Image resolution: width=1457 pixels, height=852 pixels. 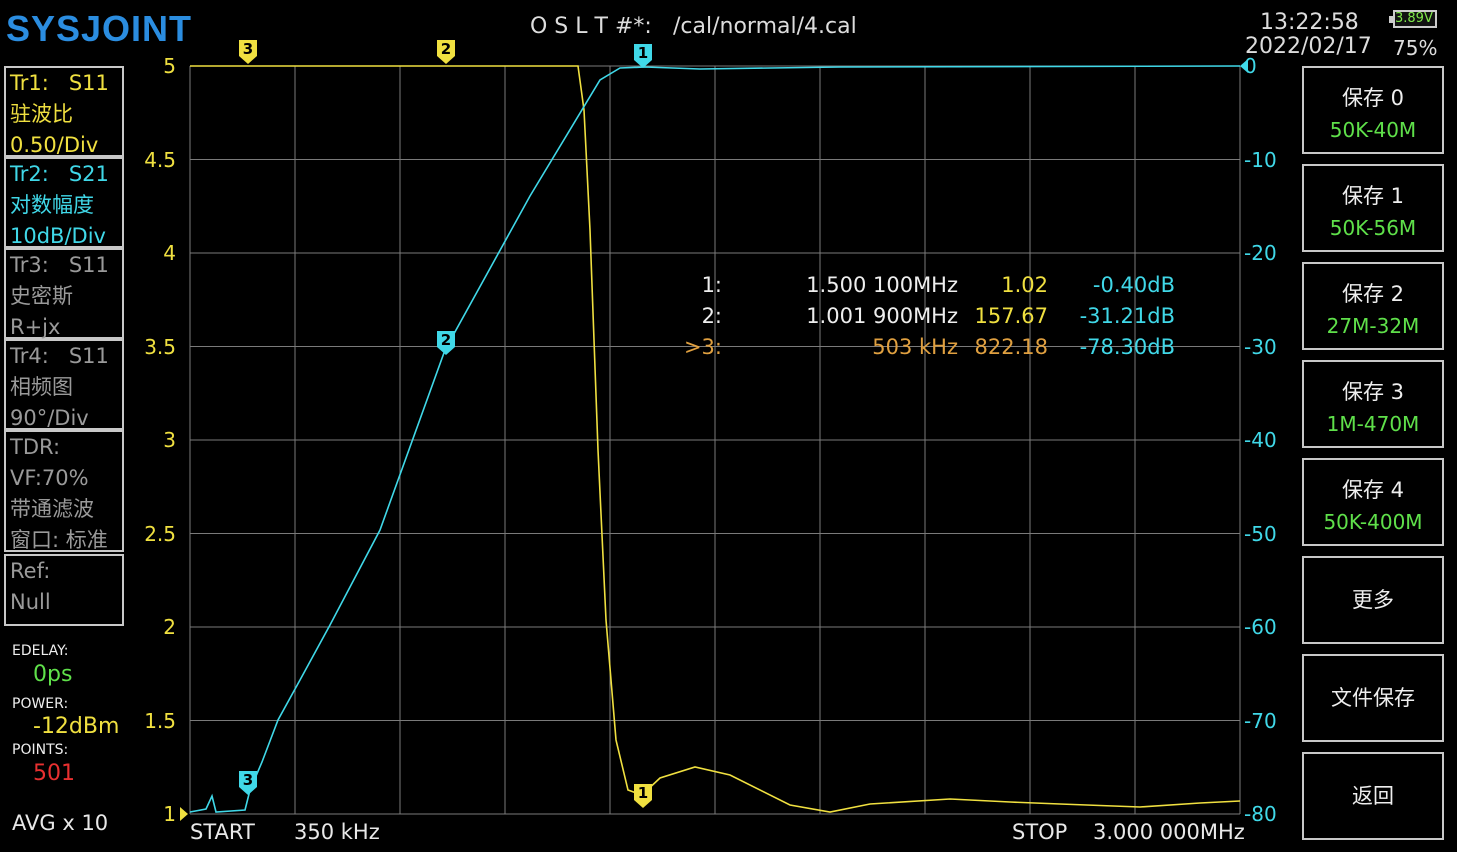 I want to click on brand-logo: SYSJOINT, so click(x=99, y=28).